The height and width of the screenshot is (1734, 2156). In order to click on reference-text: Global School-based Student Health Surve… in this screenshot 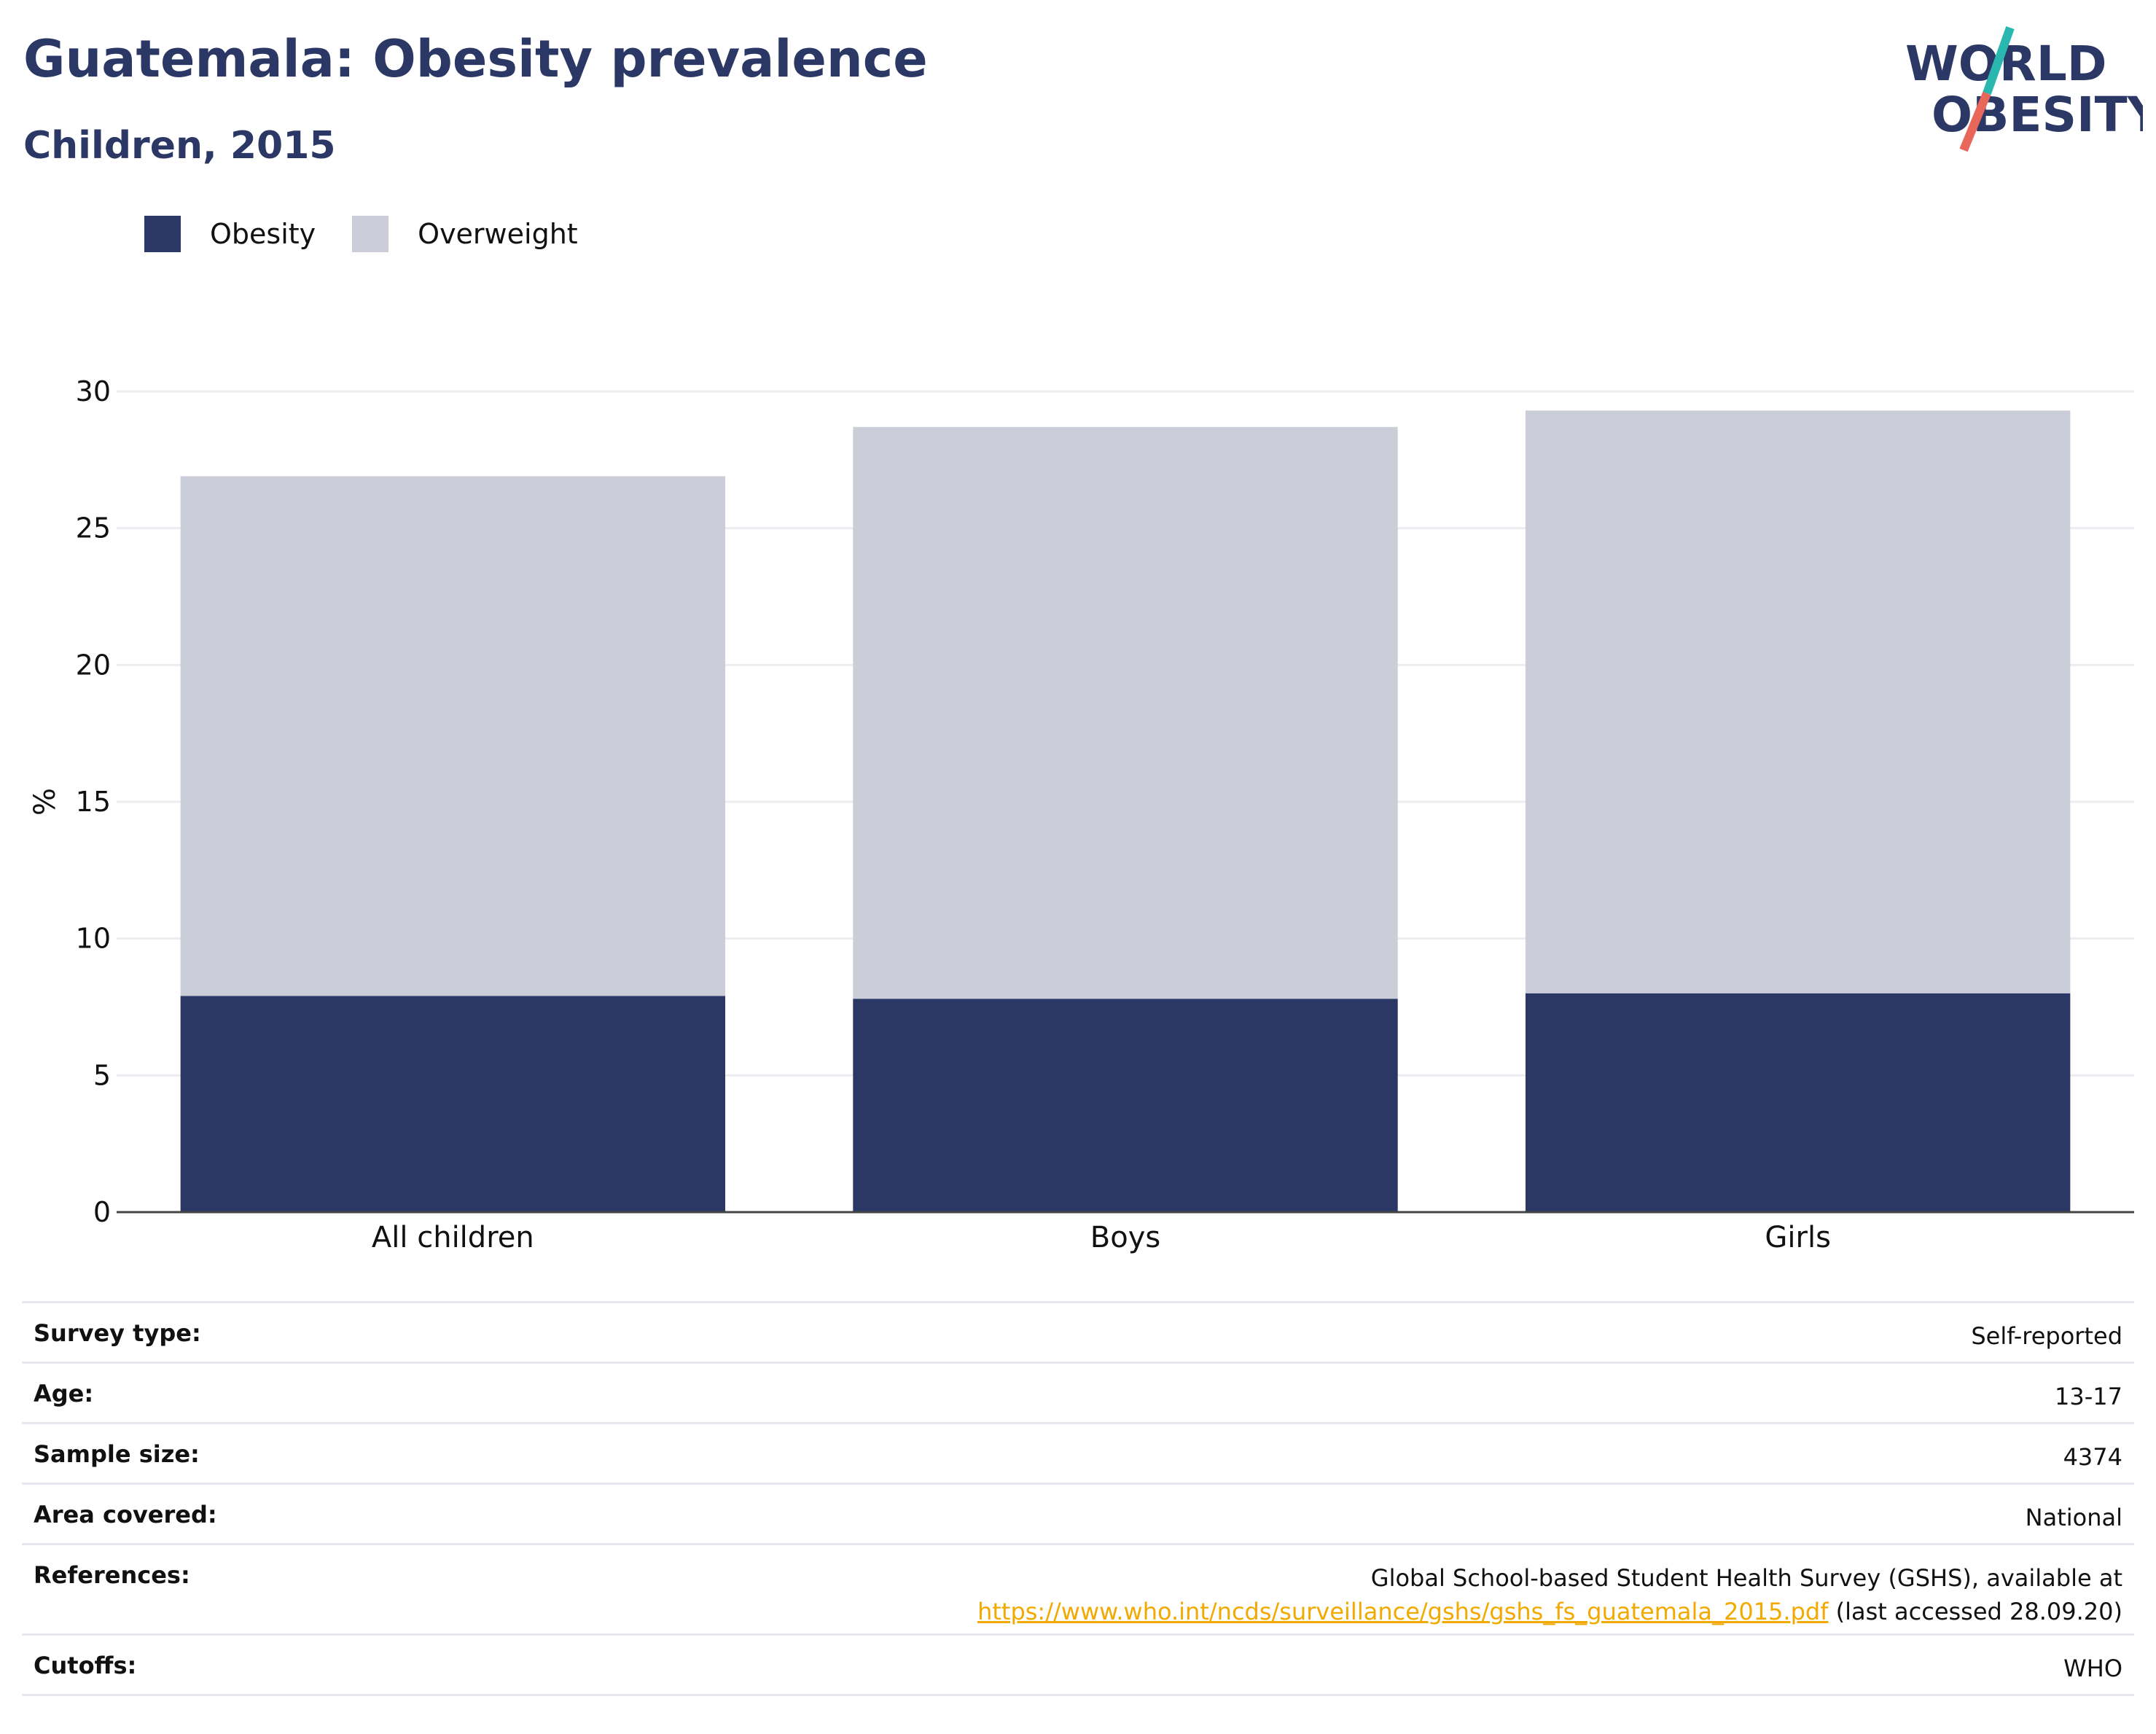, I will do `click(1746, 1578)`.